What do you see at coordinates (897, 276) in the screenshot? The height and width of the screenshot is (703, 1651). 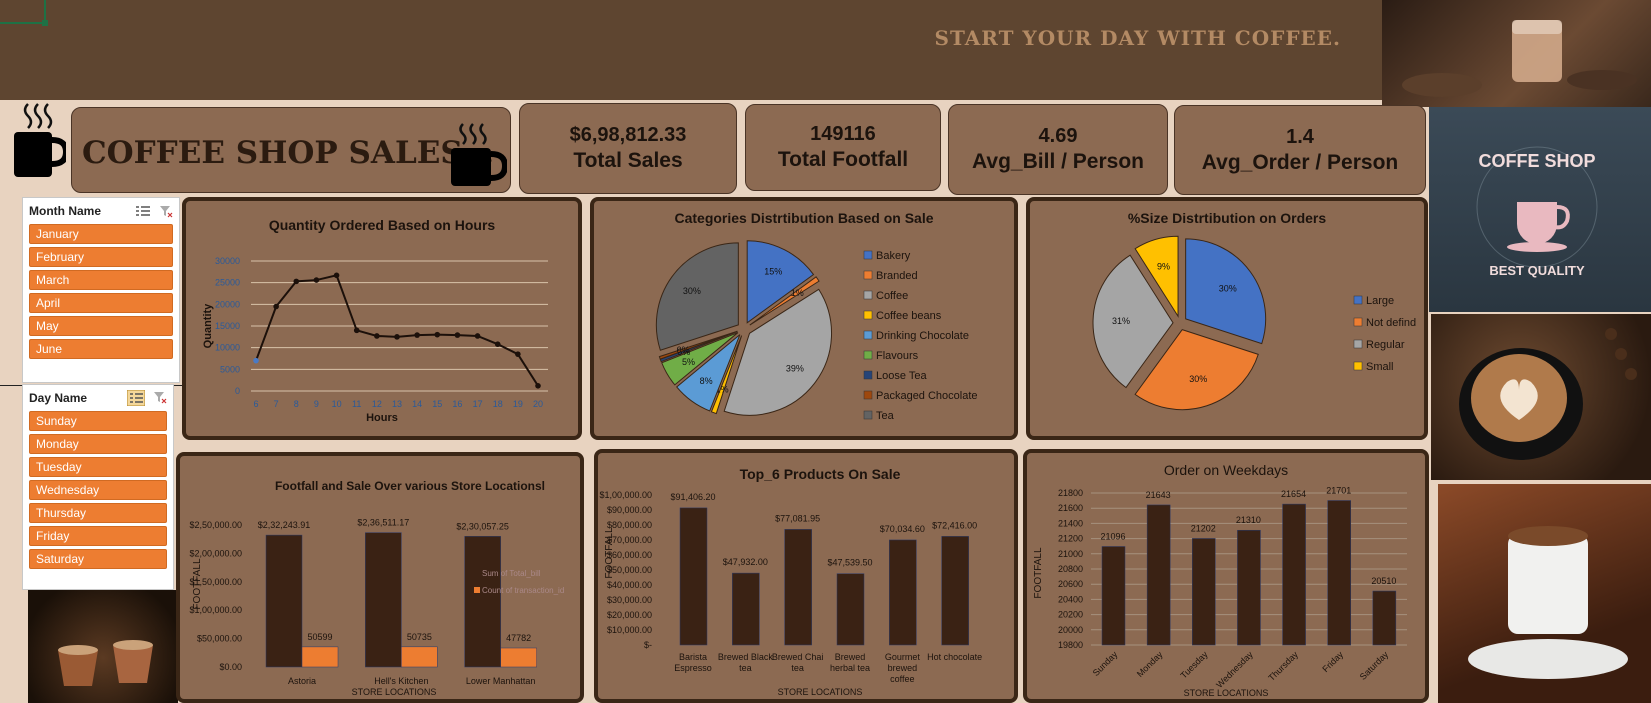 I see `legend-label: Branded` at bounding box center [897, 276].